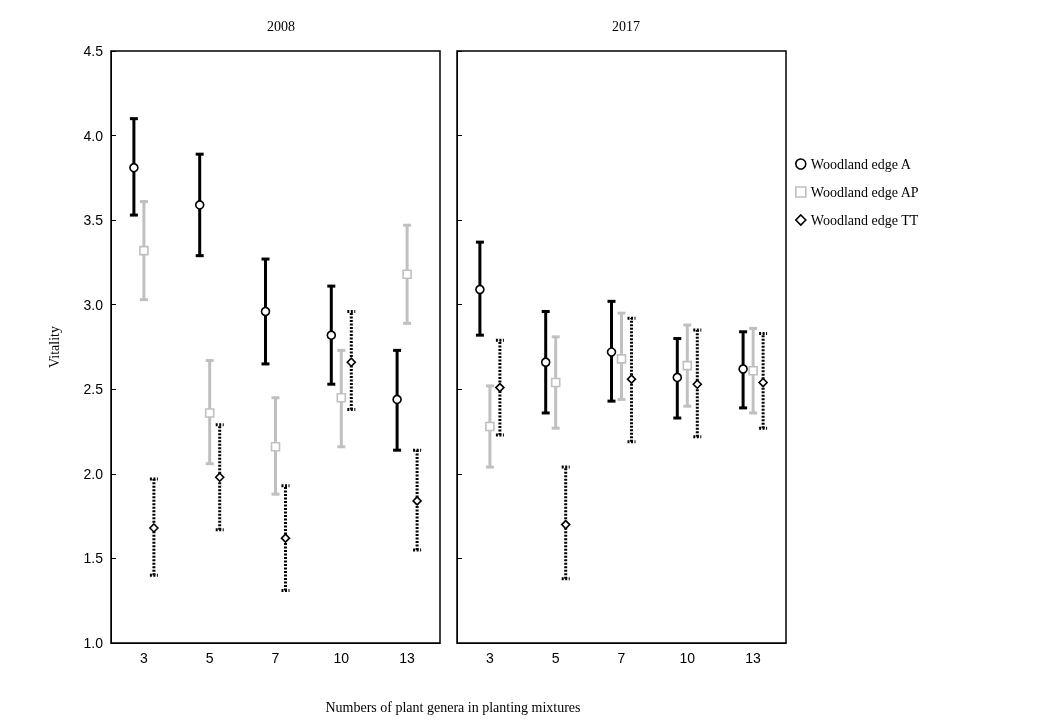 Image resolution: width=1045 pixels, height=724 pixels. I want to click on y-tick-label: 4.0, so click(93, 135).